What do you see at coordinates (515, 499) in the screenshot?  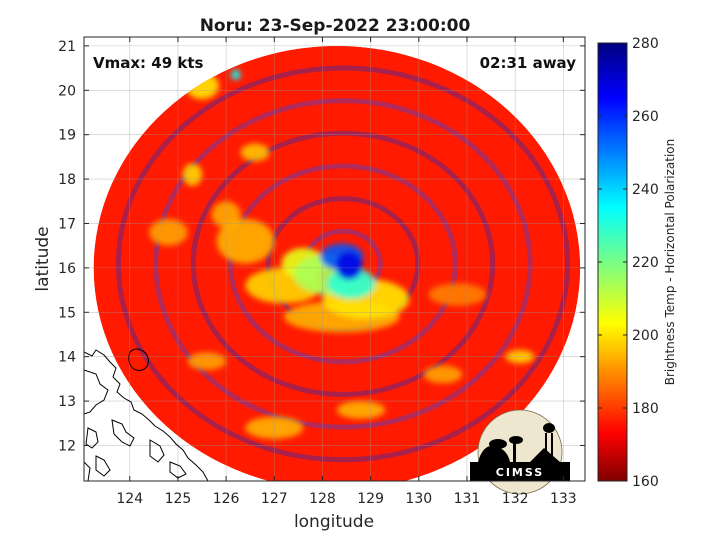 I see `x-tick-label: 132` at bounding box center [515, 499].